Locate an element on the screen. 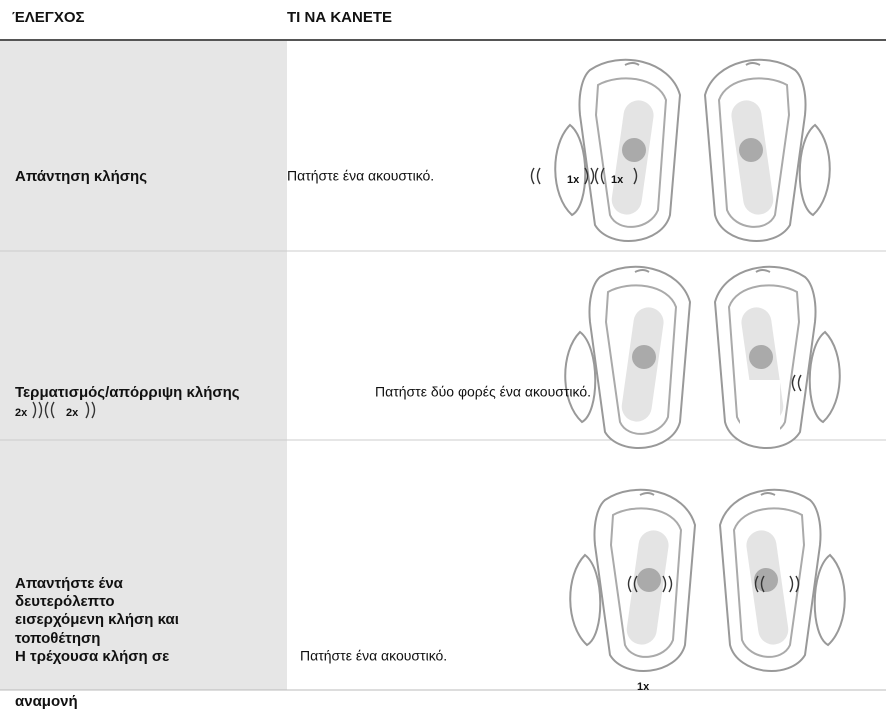 This screenshot has height=716, width=886. row-action: Πατήστε δύο φορές ένα ακουστικό. is located at coordinates (483, 392).